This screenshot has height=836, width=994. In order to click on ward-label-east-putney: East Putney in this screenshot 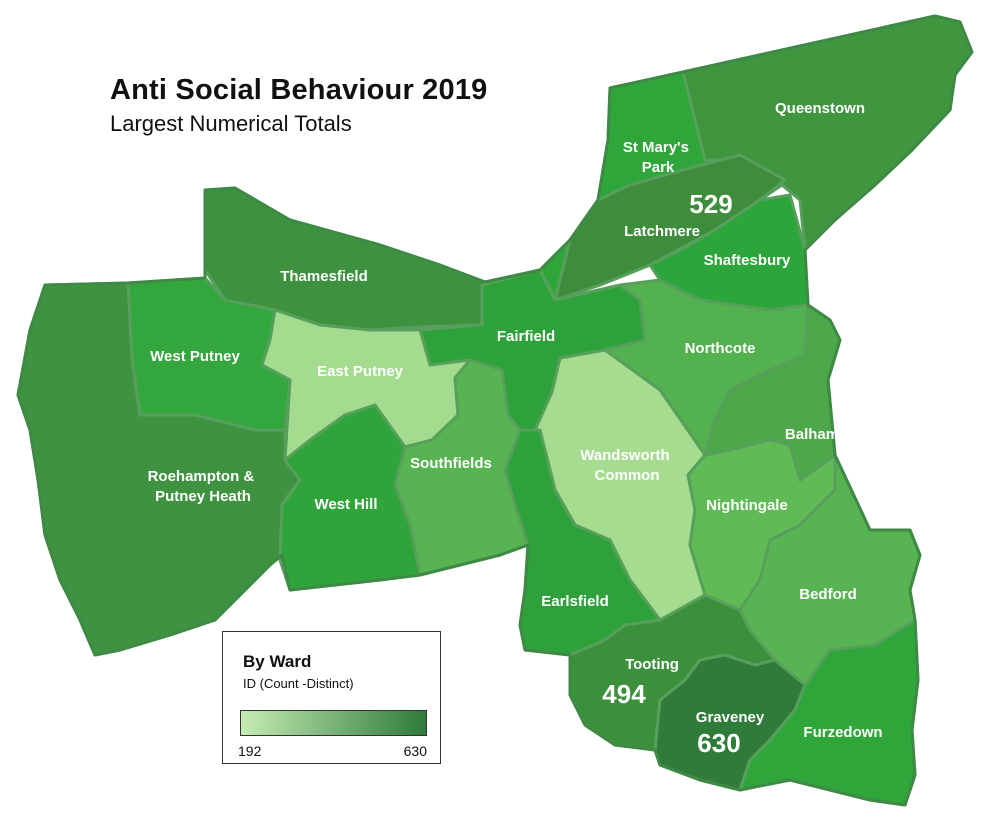, I will do `click(360, 371)`.